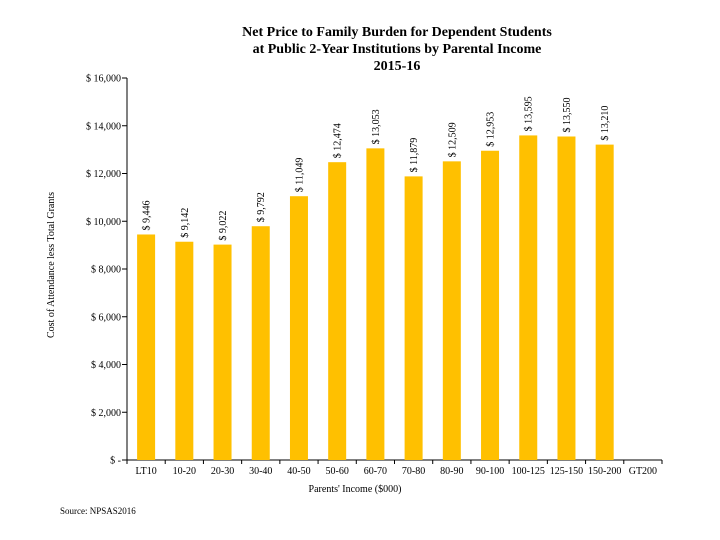 This screenshot has height=540, width=720. What do you see at coordinates (98, 511) in the screenshot?
I see `source-note: Source: NPSAS2016` at bounding box center [98, 511].